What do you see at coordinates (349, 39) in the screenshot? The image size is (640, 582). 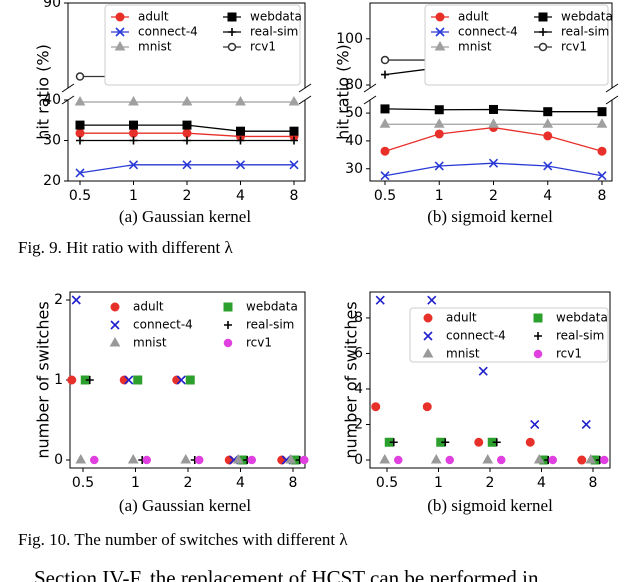 I see `y-tick-label: 100` at bounding box center [349, 39].